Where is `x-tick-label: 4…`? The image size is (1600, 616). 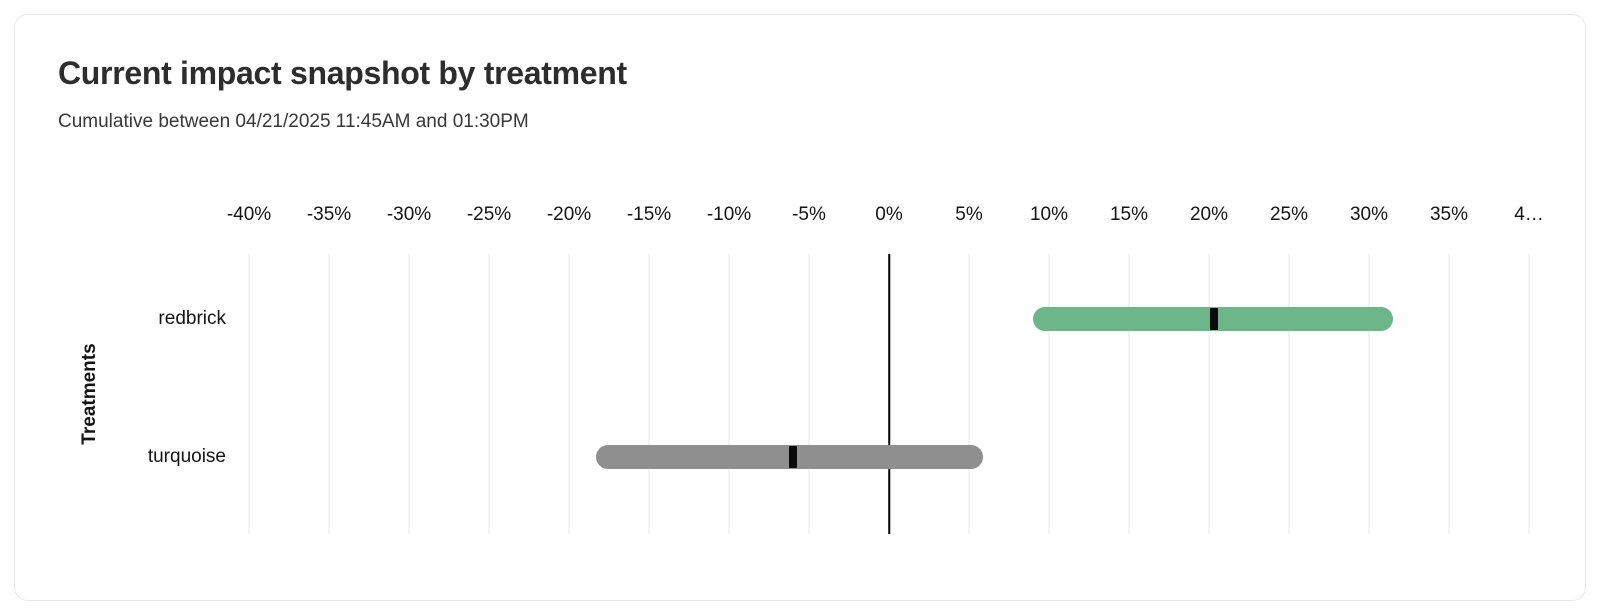 x-tick-label: 4… is located at coordinates (1529, 214).